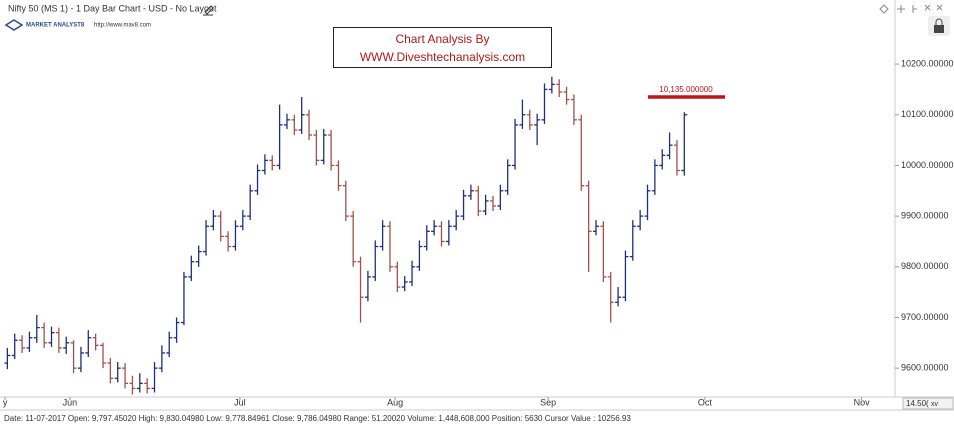 This screenshot has height=429, width=954. I want to click on brand-logo, so click(14, 25).